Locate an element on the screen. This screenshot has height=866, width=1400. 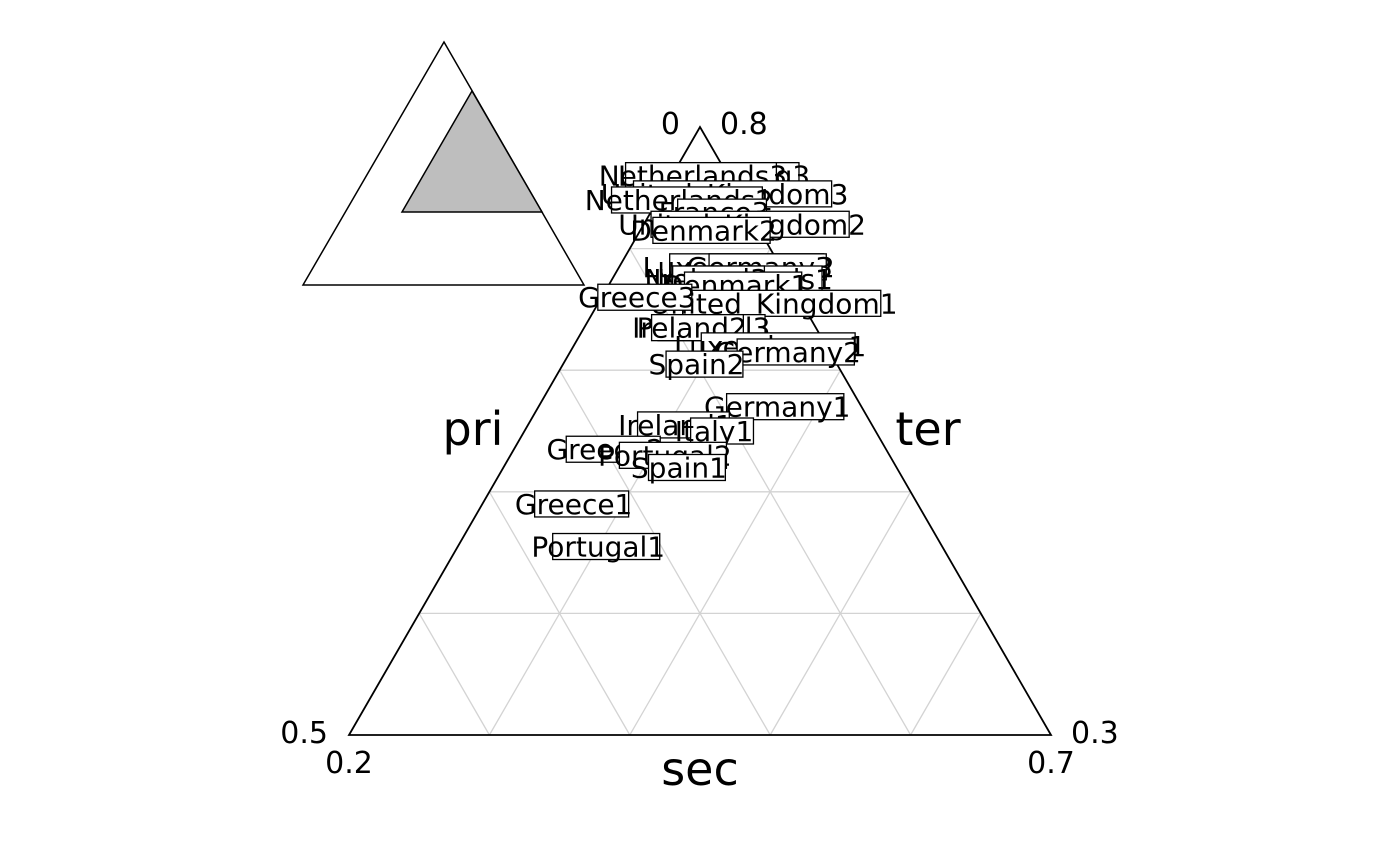
axis-title-ter: ter is located at coordinates (927, 429).